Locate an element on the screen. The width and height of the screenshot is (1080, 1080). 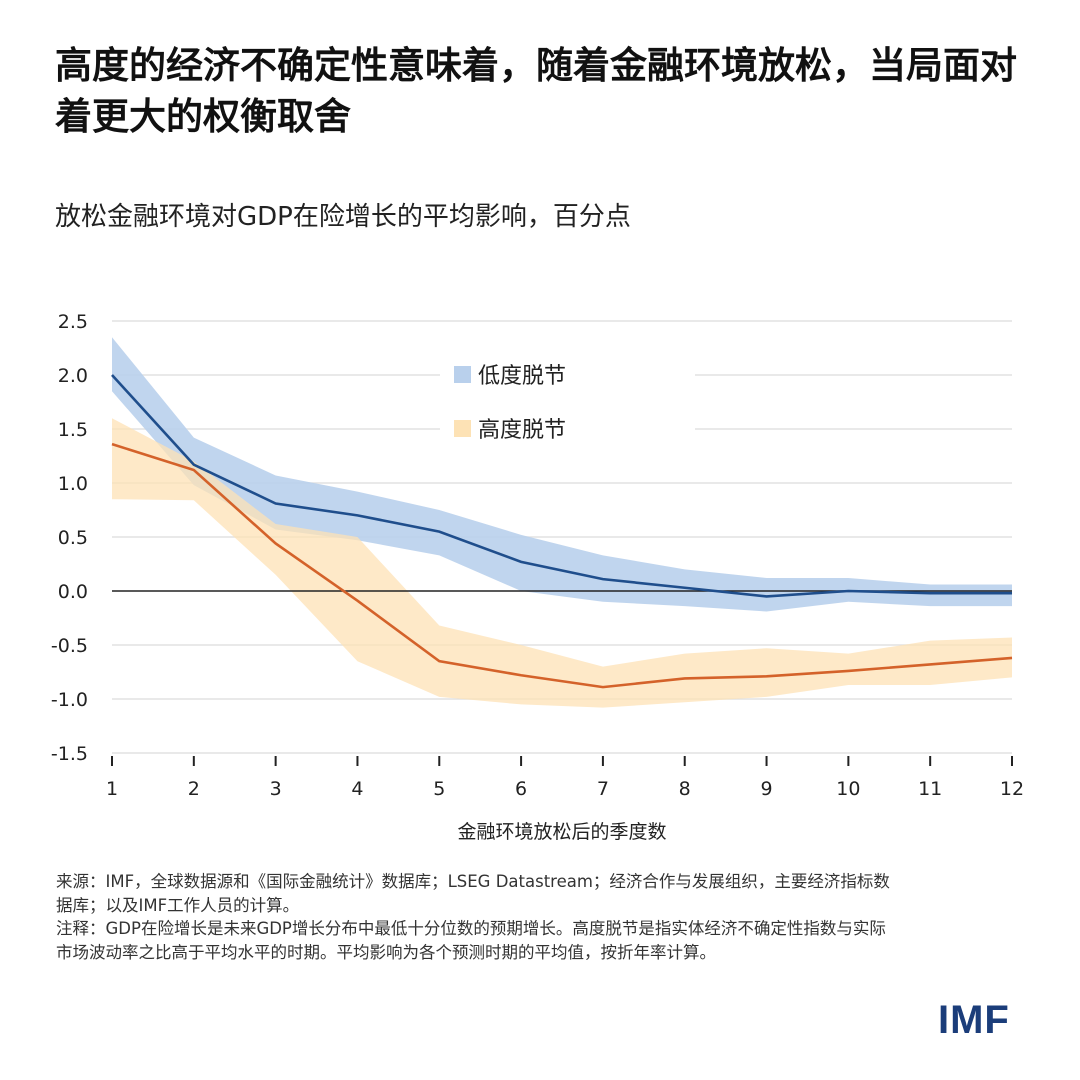
x-tick-label: 5 is located at coordinates (439, 789).